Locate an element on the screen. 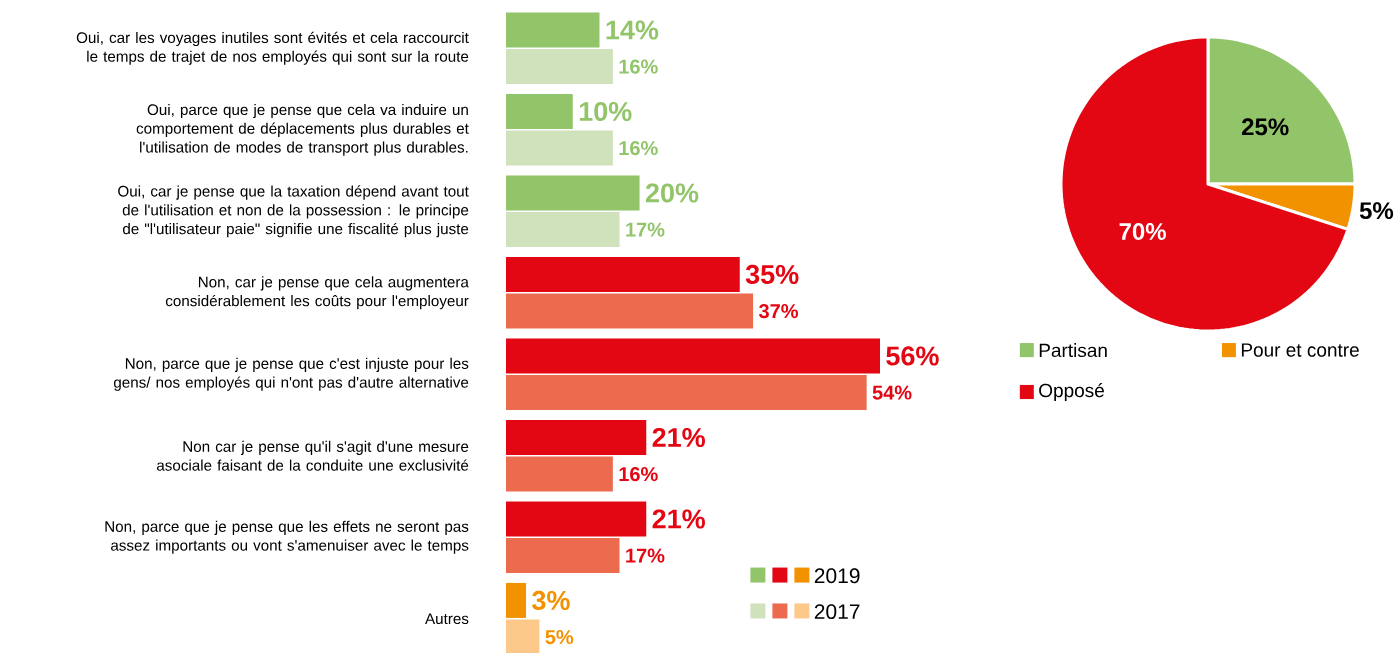 The width and height of the screenshot is (1398, 653). y-tick-label: Non, parce que je pense que c'est injuste pour les gens/ nos employés qui n'ont pas d'autre alternative is located at coordinates (291, 374).